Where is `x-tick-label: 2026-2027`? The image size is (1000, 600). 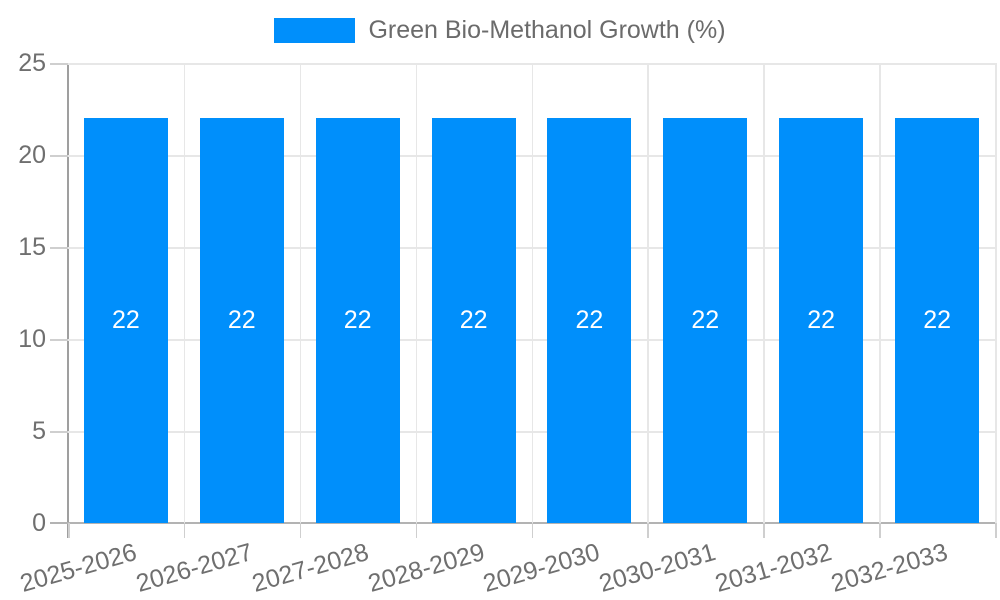 x-tick-label: 2026-2027 is located at coordinates (194, 568).